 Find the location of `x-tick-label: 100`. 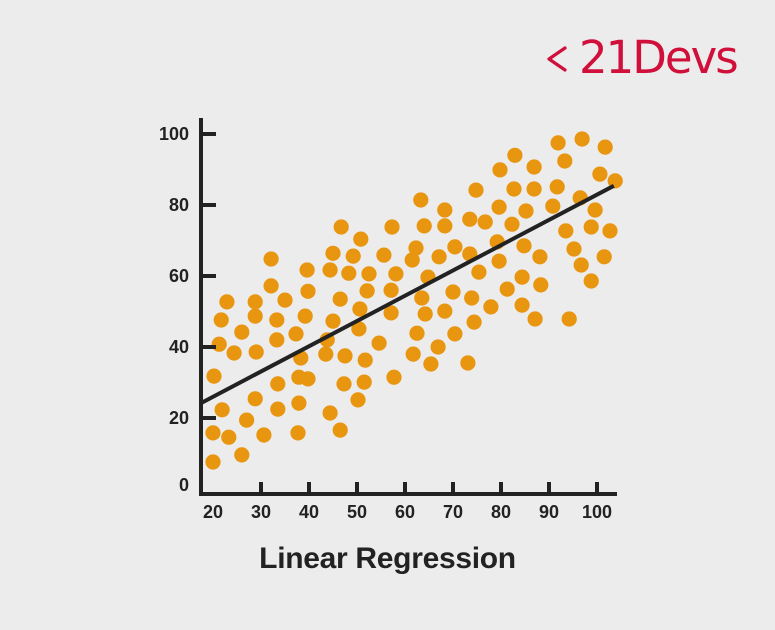

x-tick-label: 100 is located at coordinates (597, 512).